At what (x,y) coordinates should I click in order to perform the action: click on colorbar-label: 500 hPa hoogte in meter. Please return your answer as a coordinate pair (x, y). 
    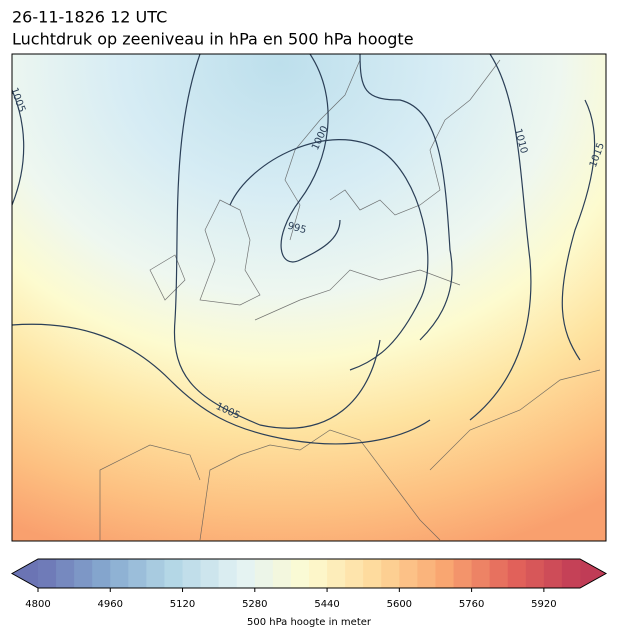
    Looking at the image, I should click on (309, 622).